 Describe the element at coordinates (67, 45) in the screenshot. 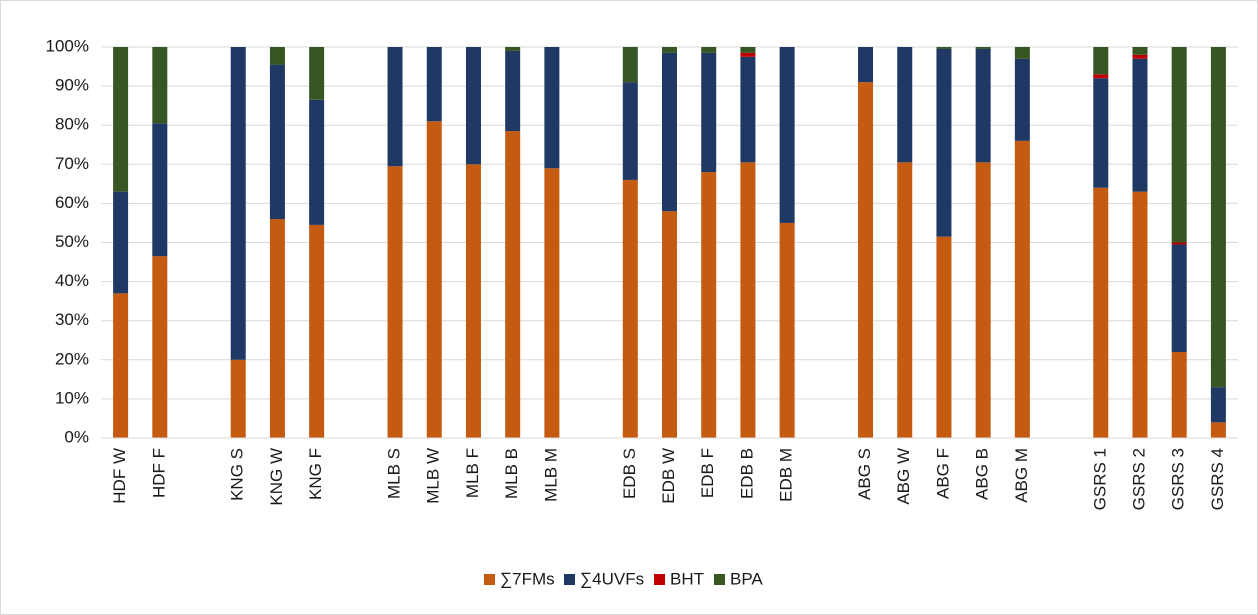

I see `y-tick-label: 100%` at that location.